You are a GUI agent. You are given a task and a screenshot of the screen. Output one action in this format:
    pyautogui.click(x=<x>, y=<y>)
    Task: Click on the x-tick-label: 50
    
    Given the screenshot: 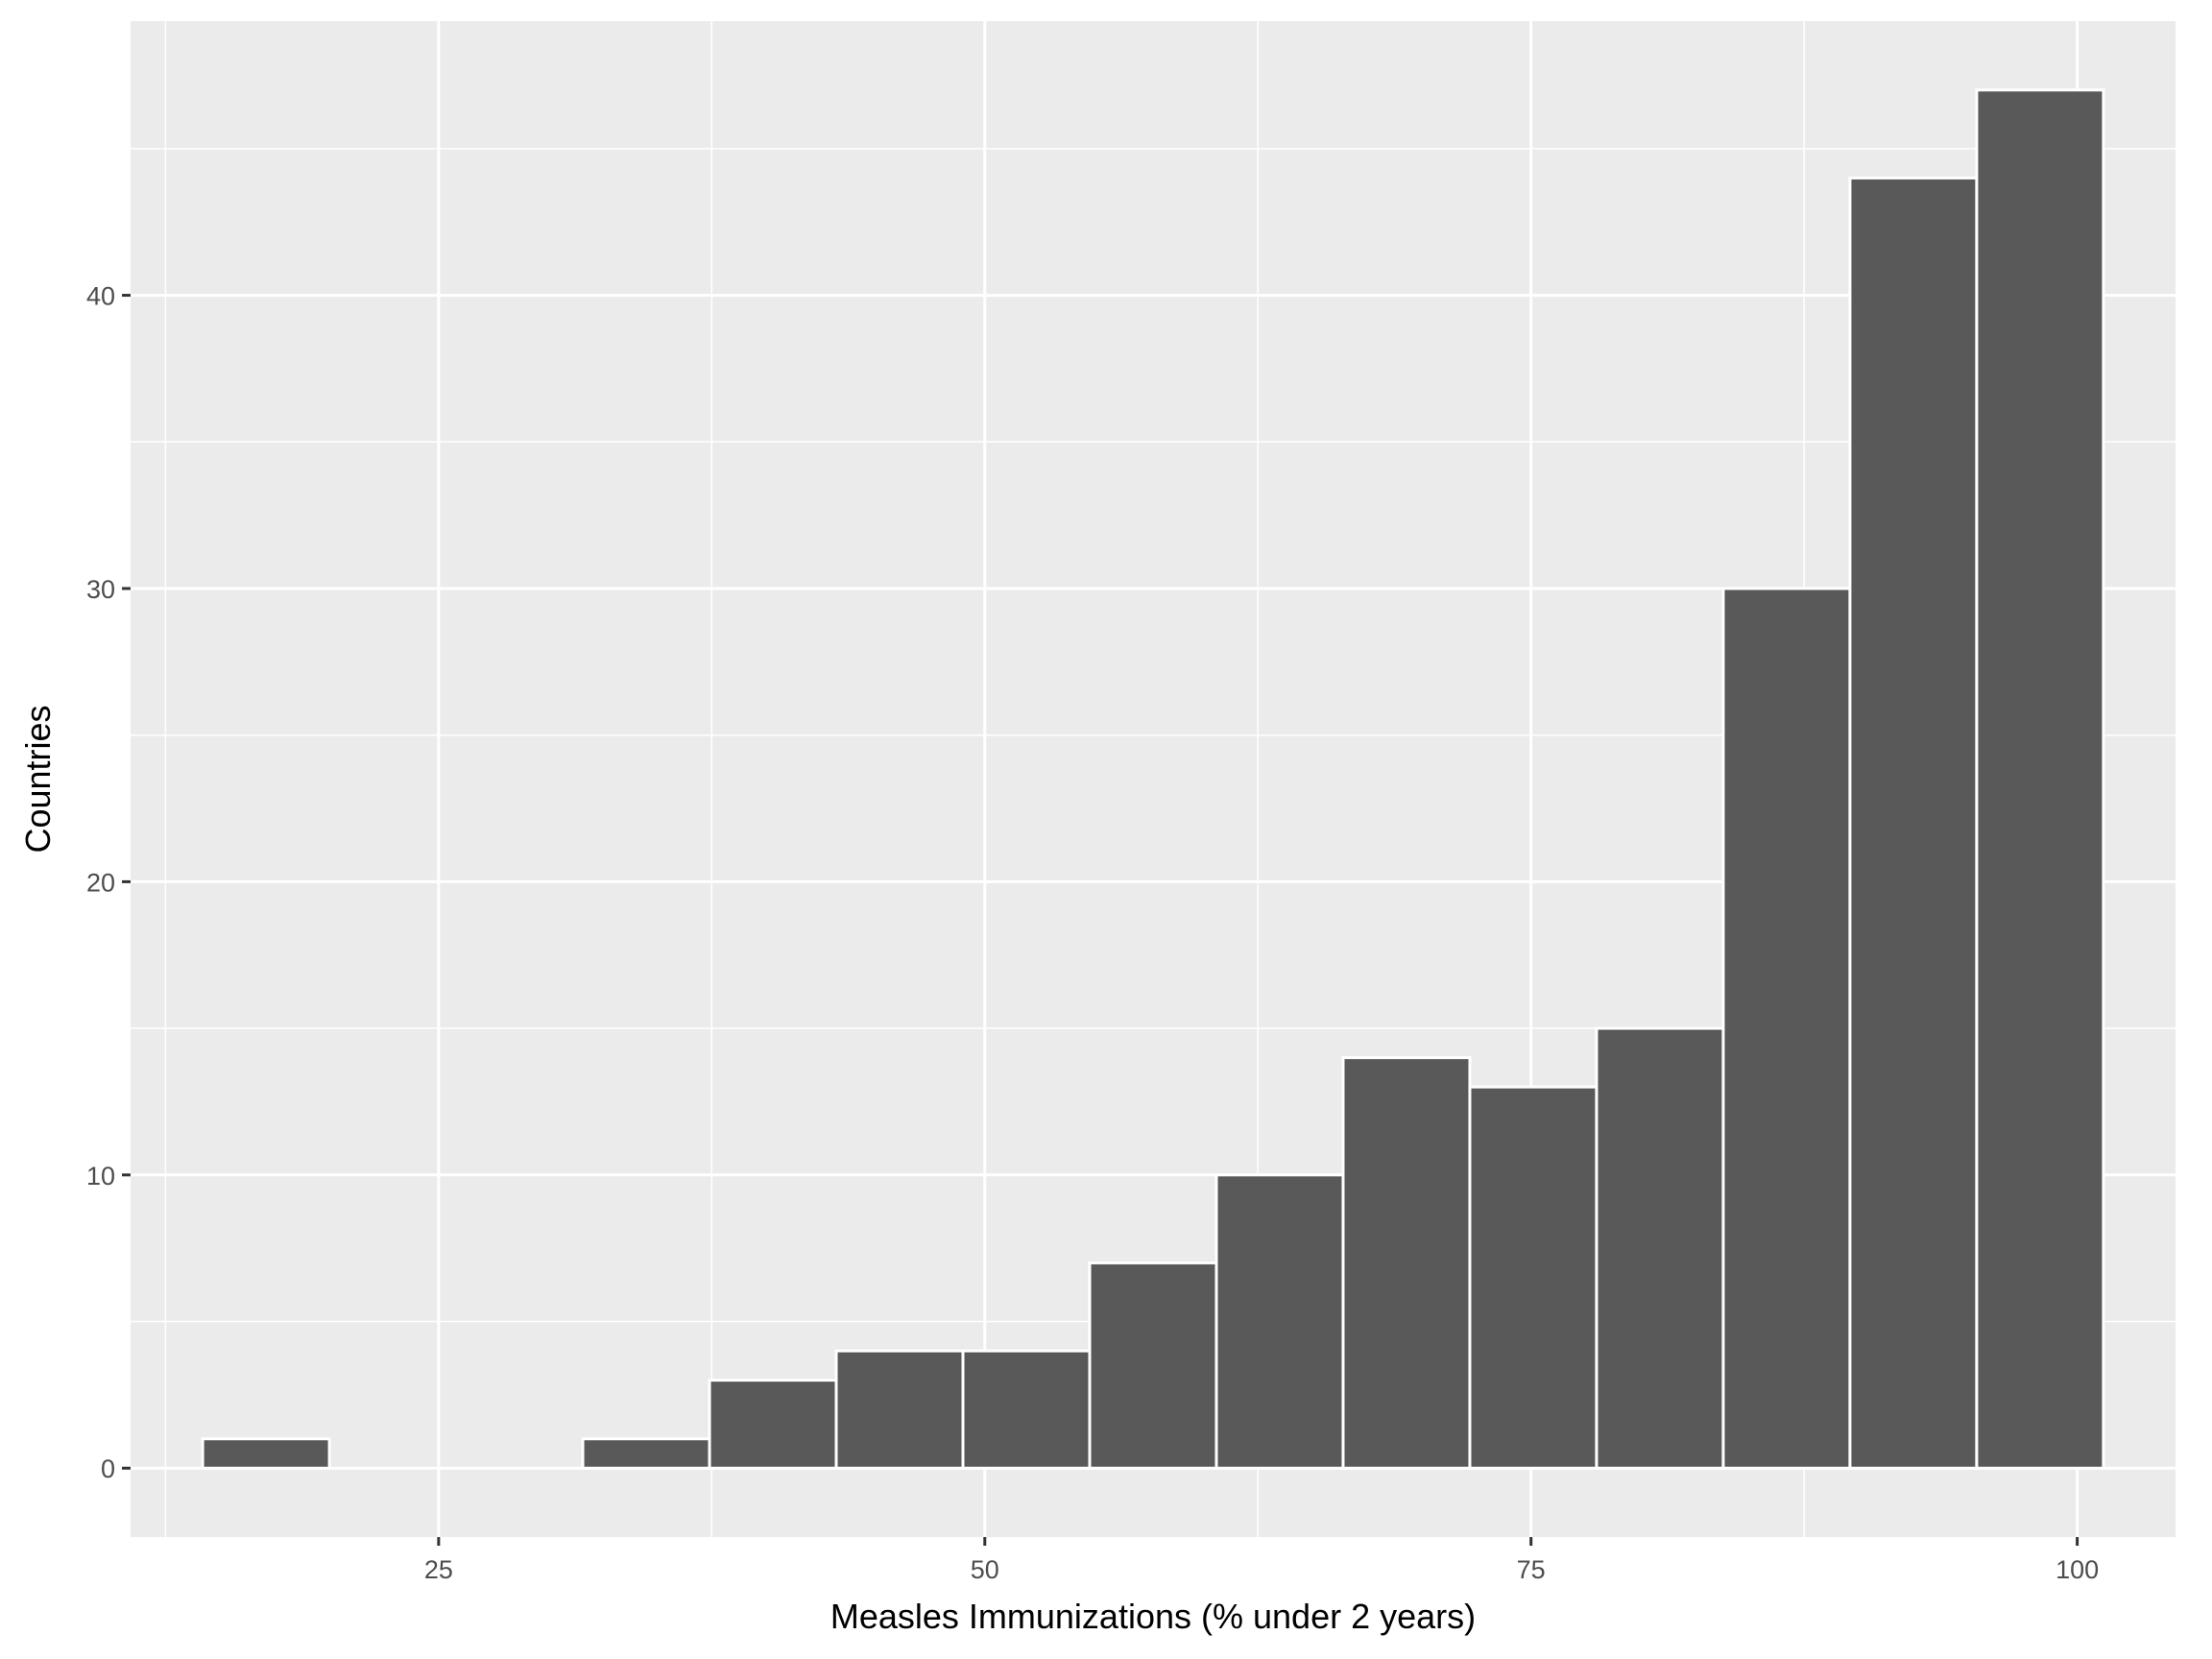 What is the action you would take?
    pyautogui.click(x=985, y=1570)
    